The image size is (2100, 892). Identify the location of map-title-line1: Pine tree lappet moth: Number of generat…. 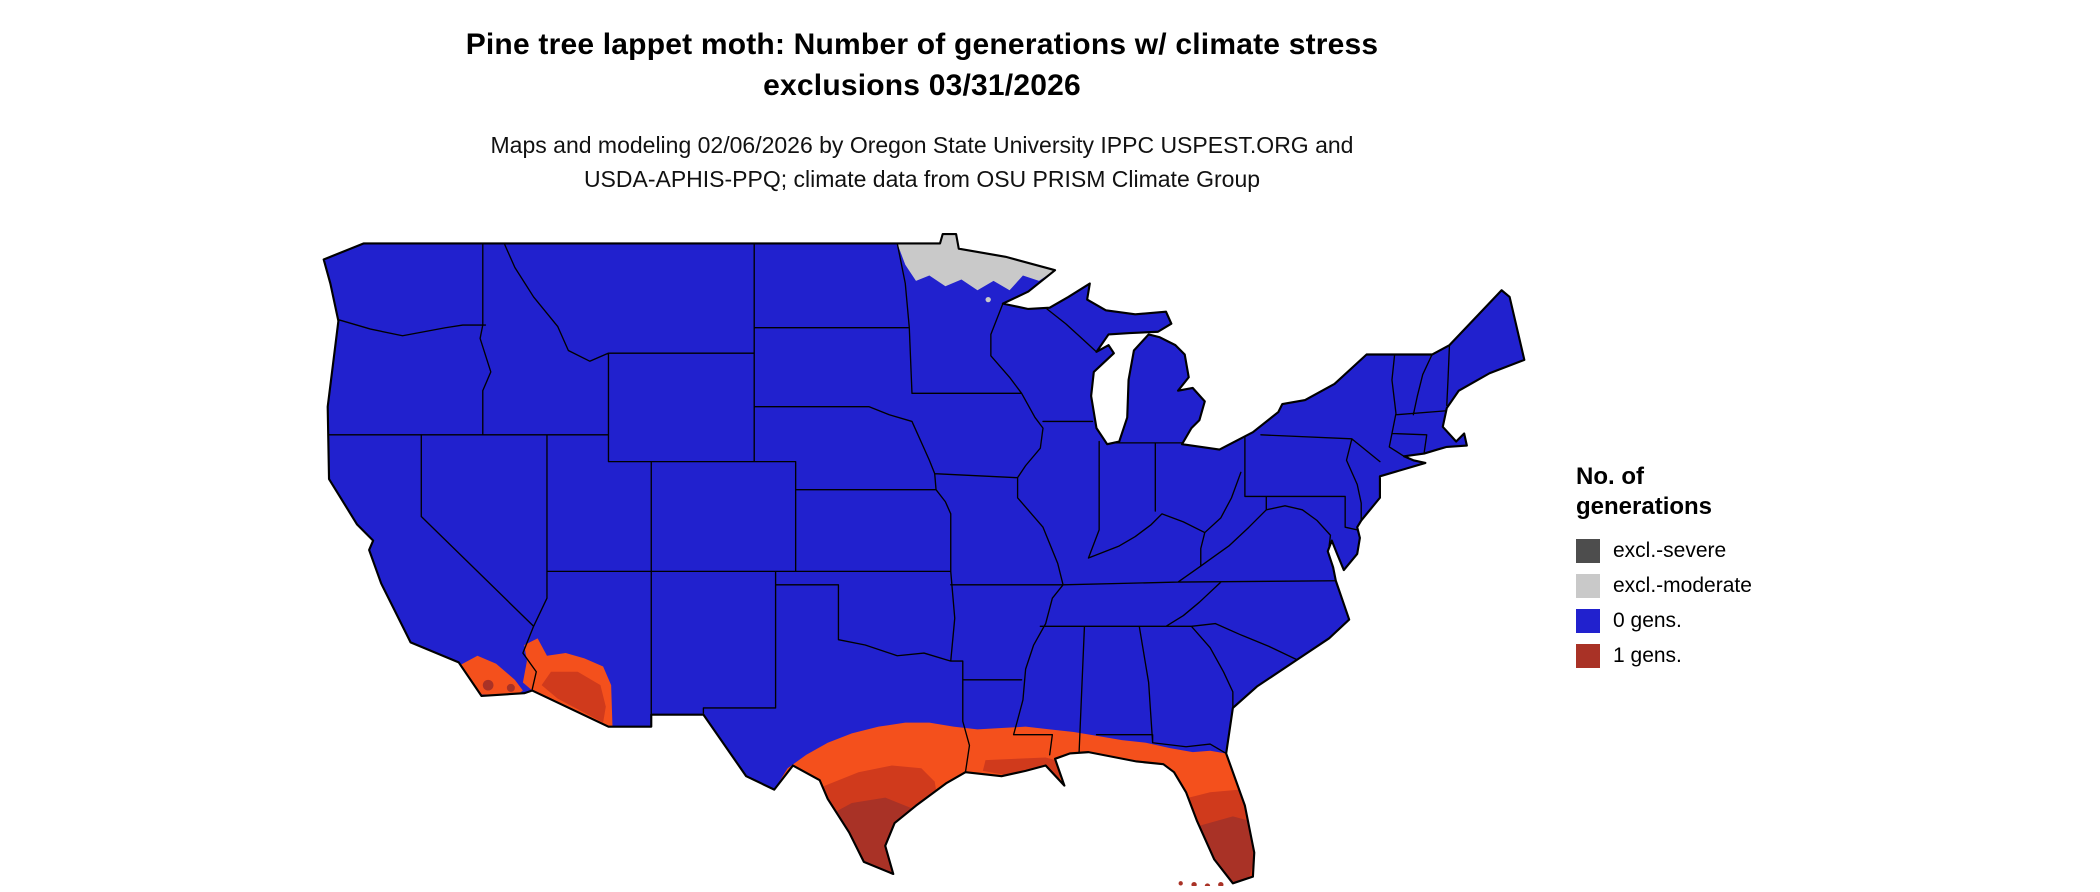
(922, 44).